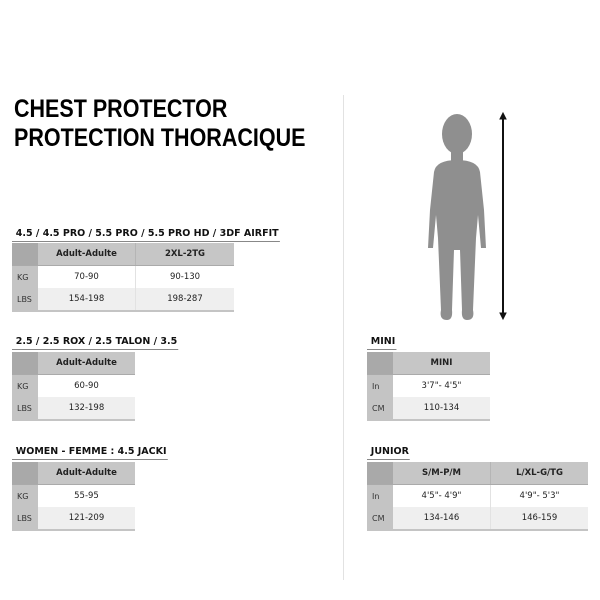 This screenshot has height=600, width=600. I want to click on column-header: S/M-P/M, so click(442, 473).